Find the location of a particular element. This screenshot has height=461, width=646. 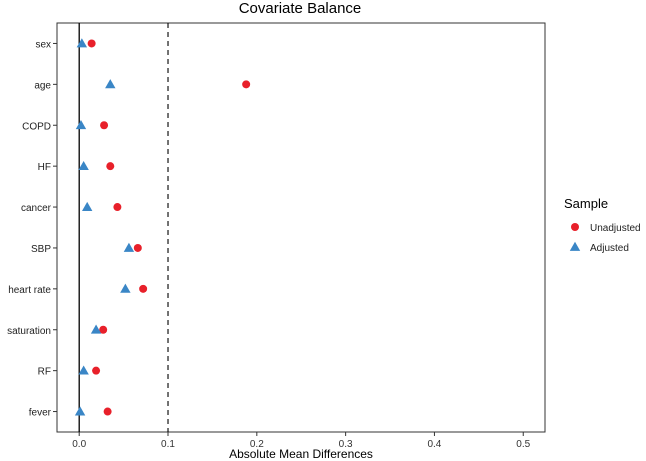

x-tick-label: 0.2 is located at coordinates (257, 444).